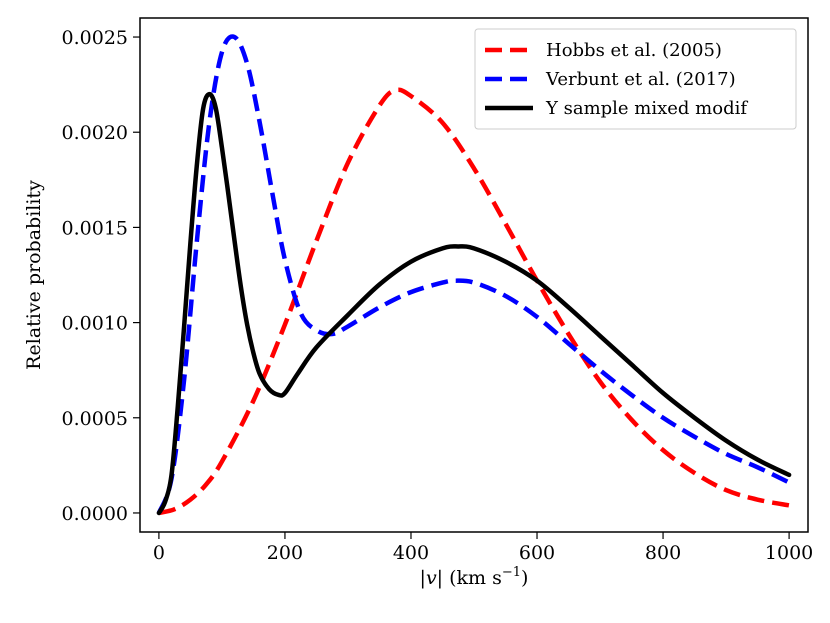 Image resolution: width=830 pixels, height=623 pixels. I want to click on x-axis-ticks: 0 200 400 600 800 1000, so click(483, 548).